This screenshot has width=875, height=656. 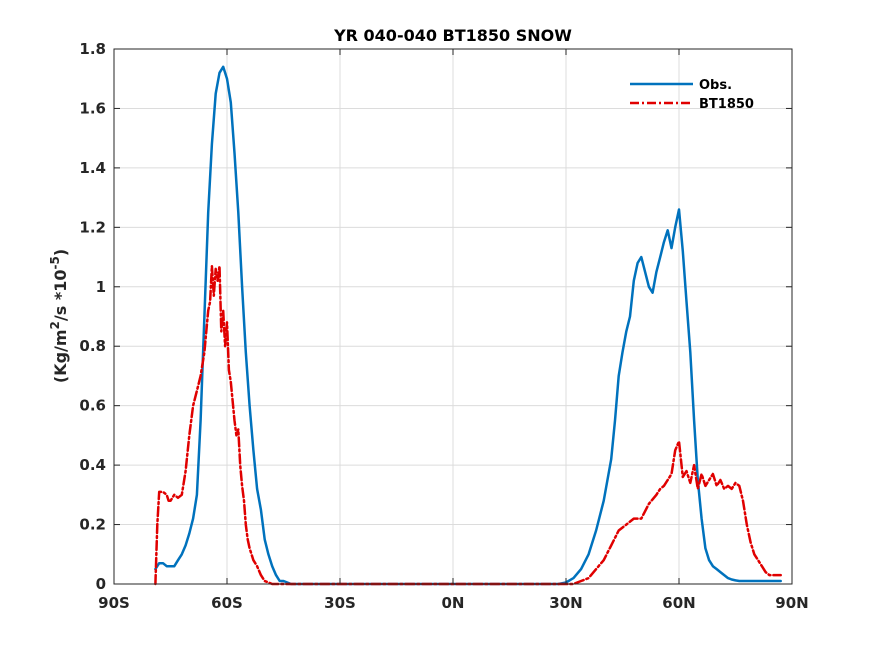 I want to click on y-tick-label: 0.6, so click(x=92, y=406).